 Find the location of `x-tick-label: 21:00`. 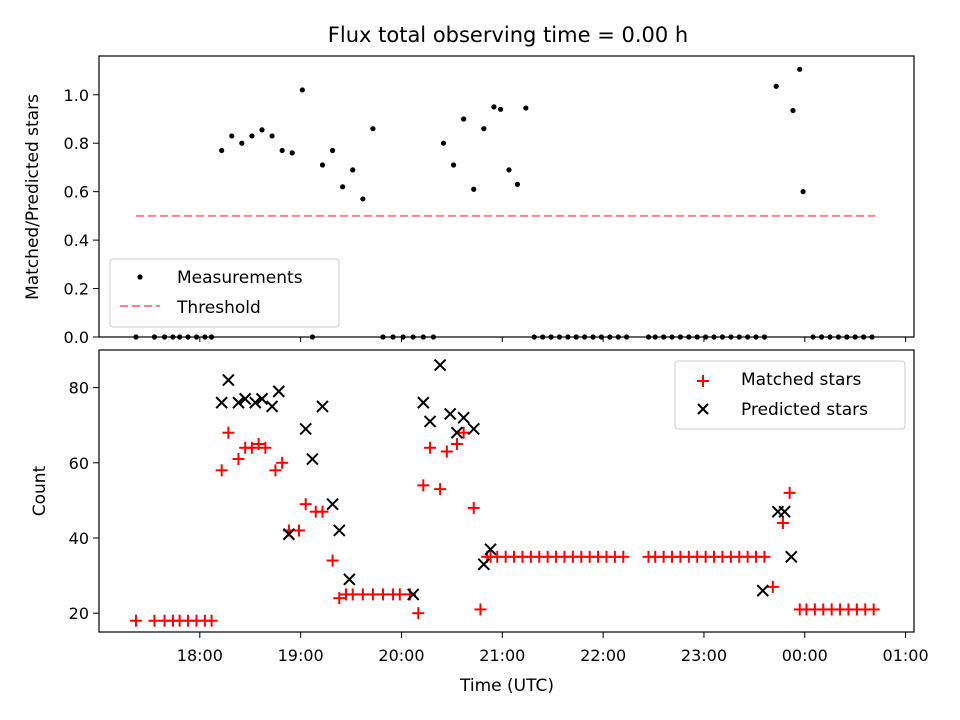

x-tick-label: 21:00 is located at coordinates (502, 655).